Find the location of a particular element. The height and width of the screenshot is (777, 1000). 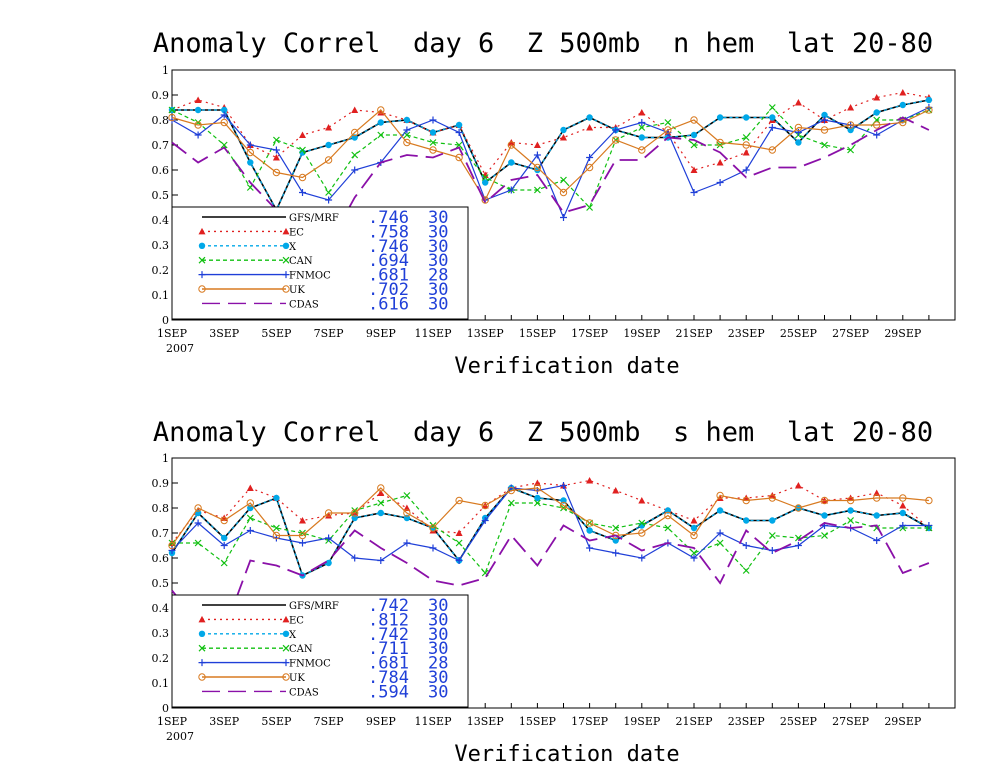

legend-entry-ec: EC .758 30 is located at coordinates (323, 232).